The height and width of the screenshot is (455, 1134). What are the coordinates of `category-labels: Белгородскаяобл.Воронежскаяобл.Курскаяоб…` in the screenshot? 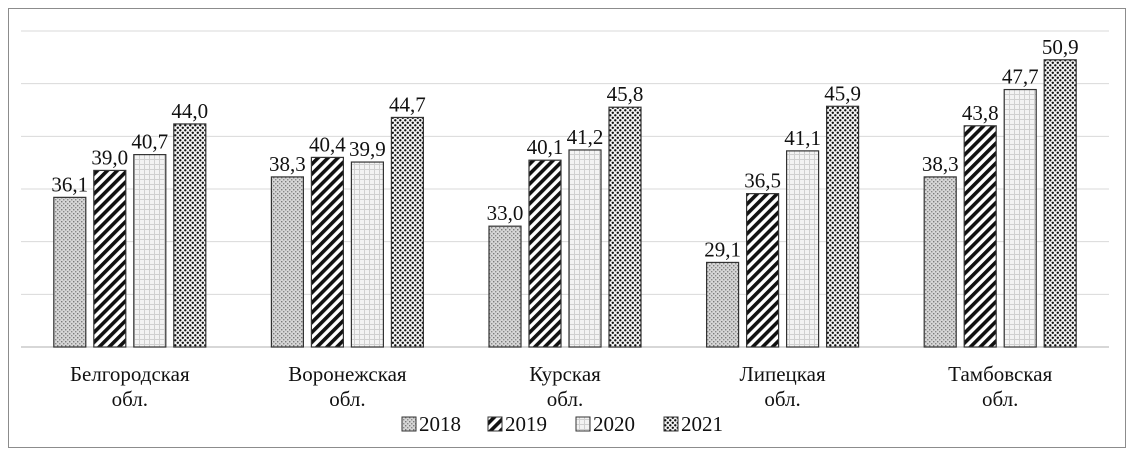 It's located at (561, 386).